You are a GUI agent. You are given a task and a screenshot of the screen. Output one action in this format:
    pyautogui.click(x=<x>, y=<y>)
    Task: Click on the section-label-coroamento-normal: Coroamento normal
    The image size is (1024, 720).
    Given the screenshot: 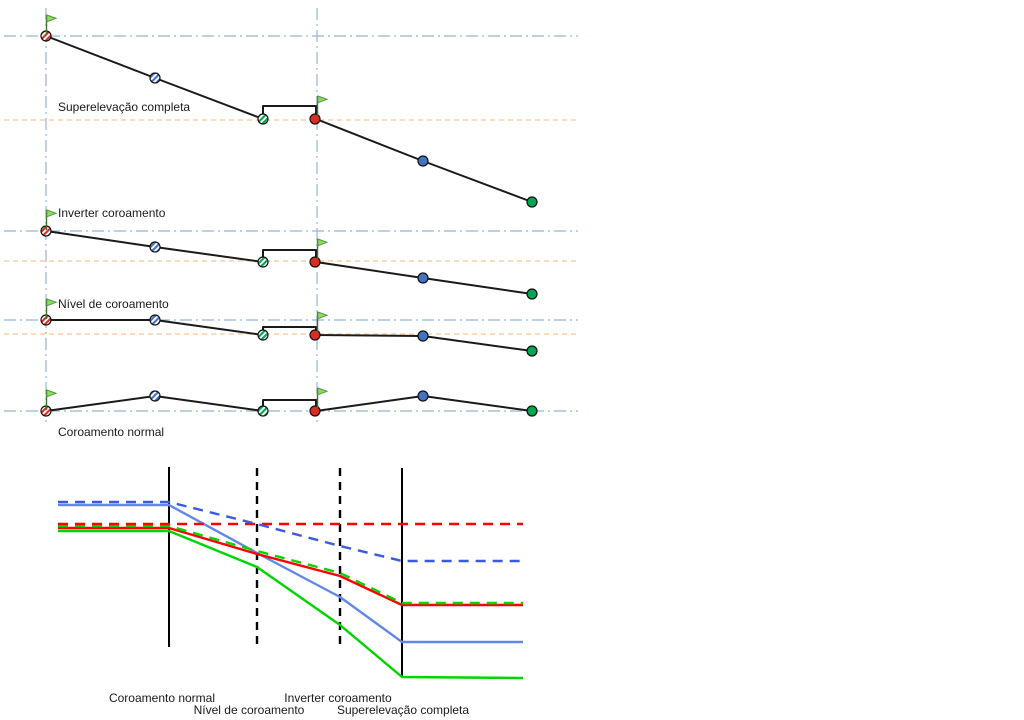 What is the action you would take?
    pyautogui.click(x=111, y=432)
    